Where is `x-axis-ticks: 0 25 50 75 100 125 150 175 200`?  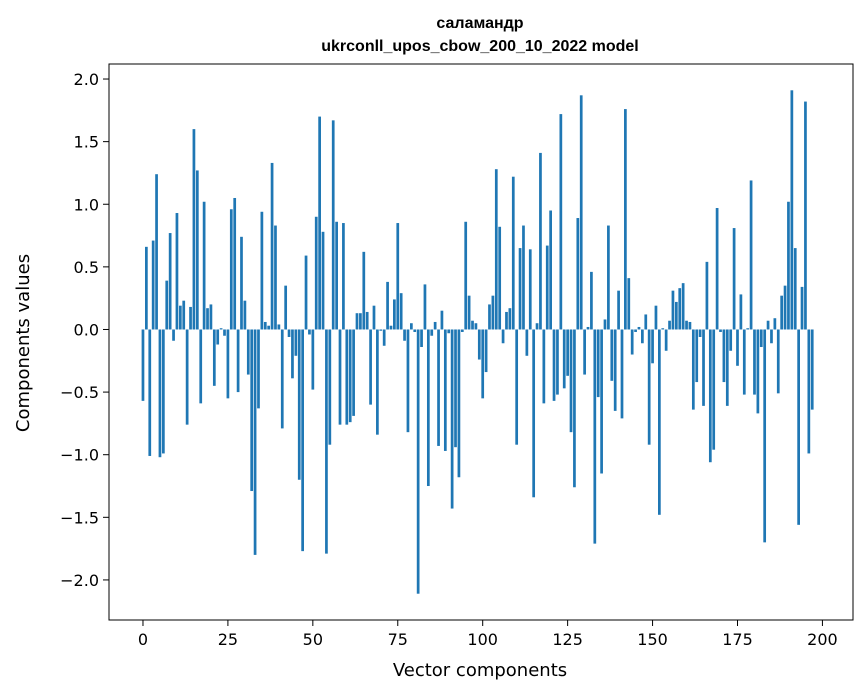 x-axis-ticks: 0 25 50 75 100 125 150 175 200 is located at coordinates (488, 634).